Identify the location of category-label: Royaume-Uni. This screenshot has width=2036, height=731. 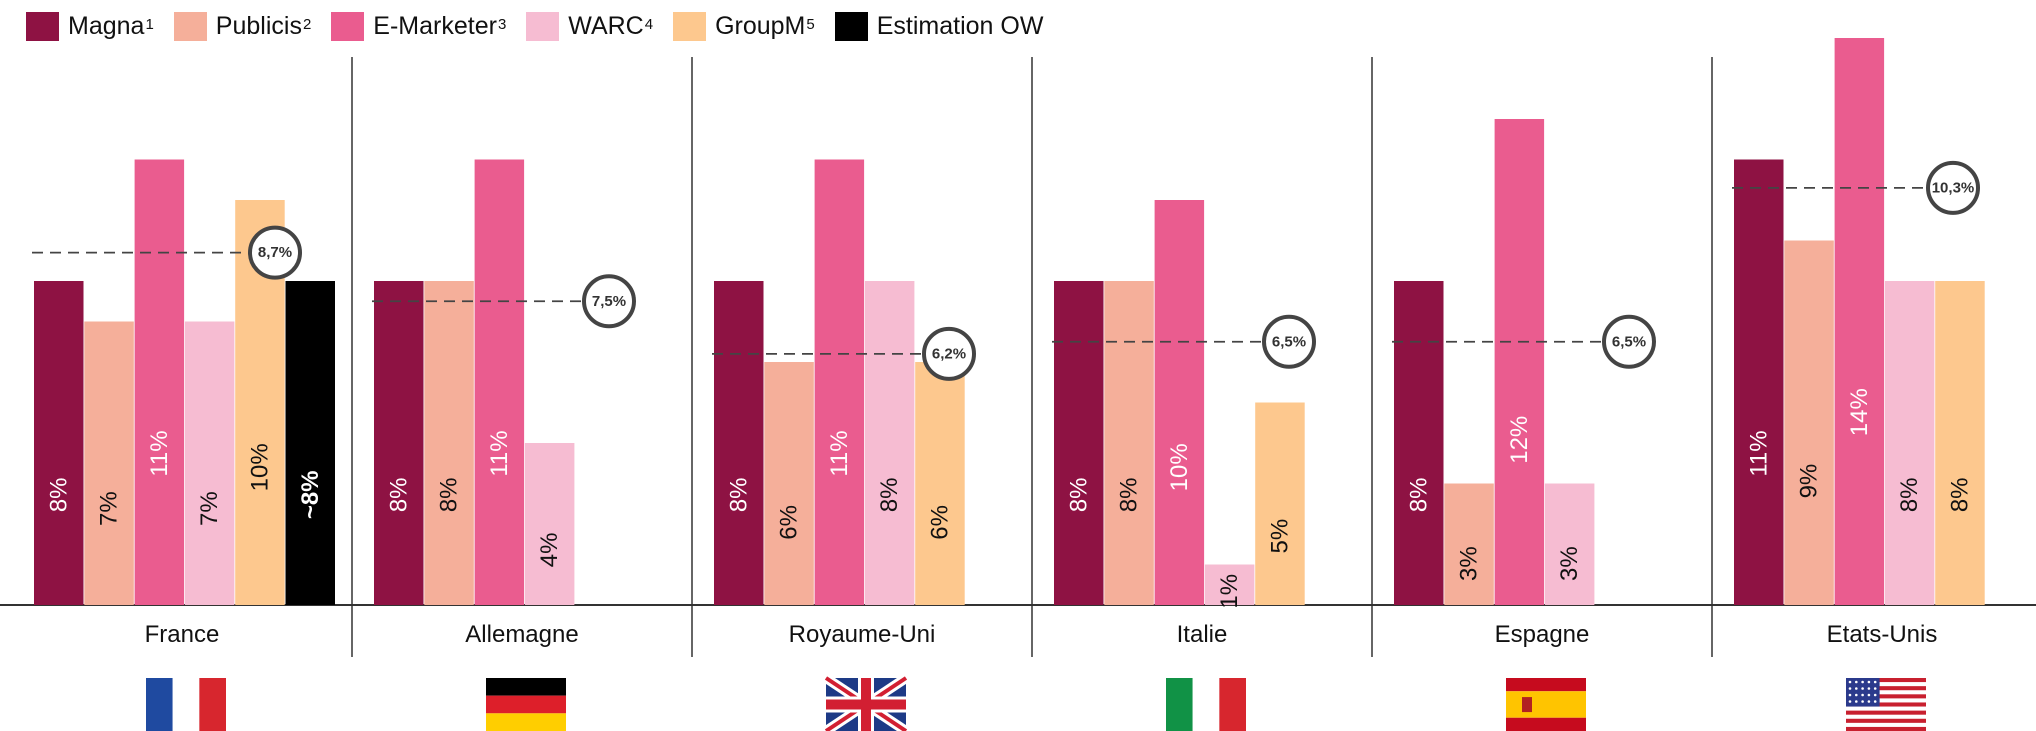
(862, 634).